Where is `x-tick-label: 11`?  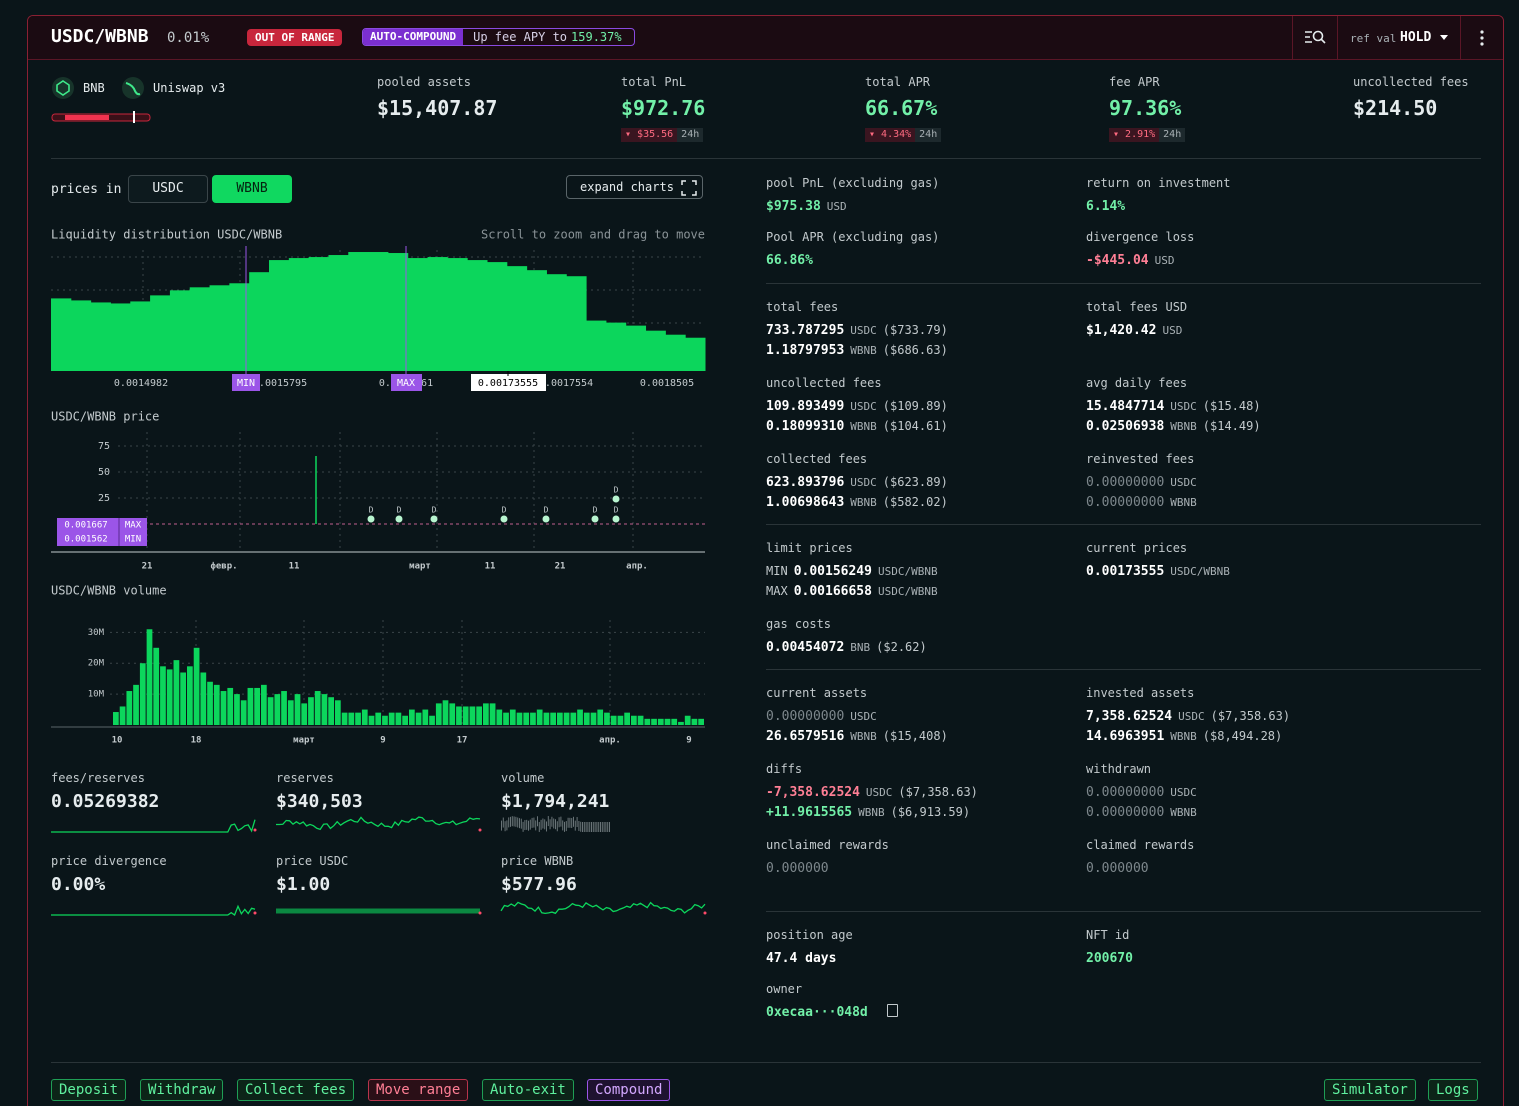 x-tick-label: 11 is located at coordinates (294, 567).